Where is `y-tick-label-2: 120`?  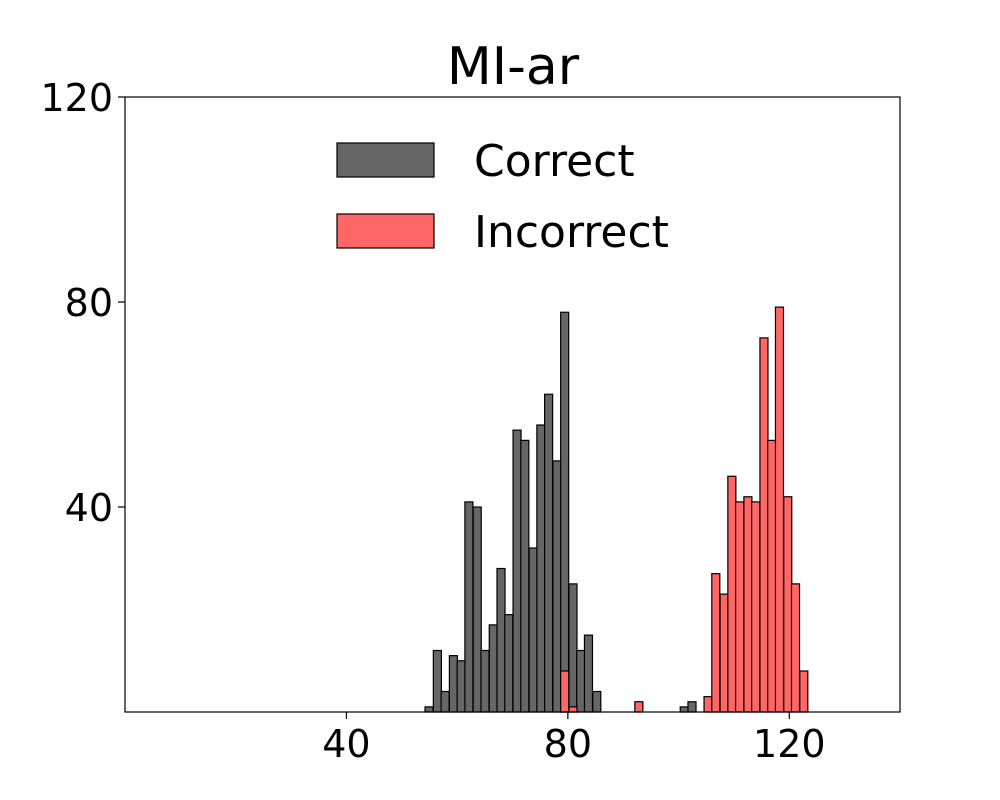
y-tick-label-2: 120 is located at coordinates (76, 98).